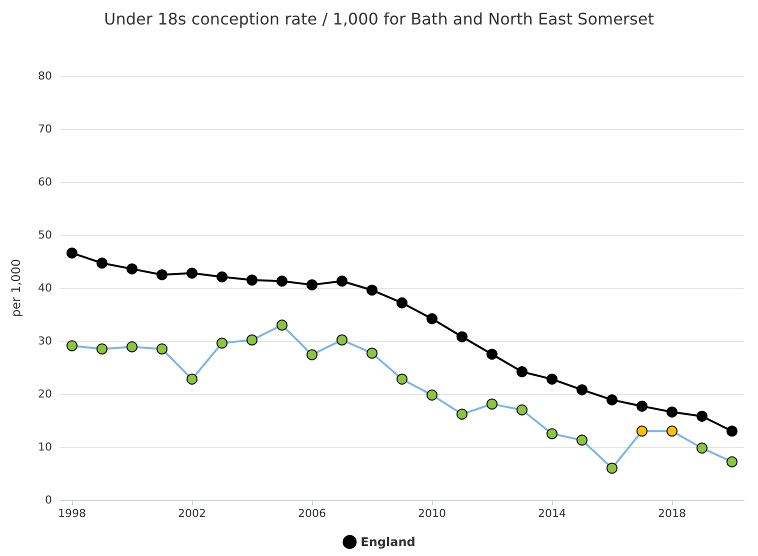  I want to click on y-tick-label: 10, so click(45, 447).